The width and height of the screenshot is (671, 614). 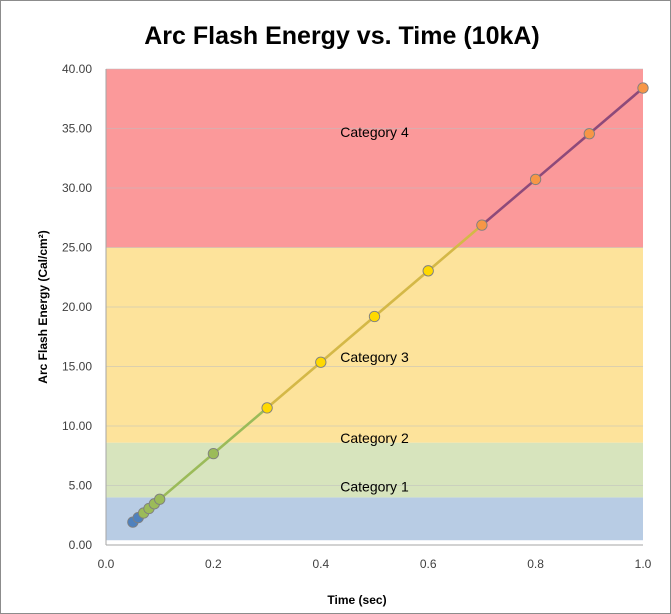 What do you see at coordinates (43, 306) in the screenshot?
I see `y-axis-label: Arc Flash Energy (Cal/cm²)` at bounding box center [43, 306].